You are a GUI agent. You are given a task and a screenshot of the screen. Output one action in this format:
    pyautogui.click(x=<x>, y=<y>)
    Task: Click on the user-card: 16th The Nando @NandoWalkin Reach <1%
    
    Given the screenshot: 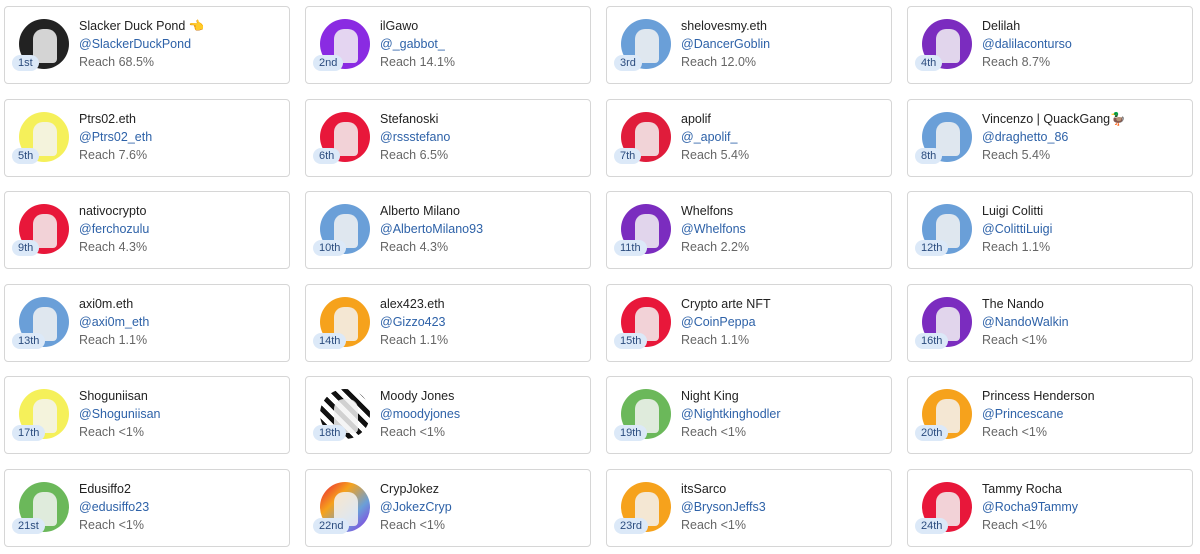 What is the action you would take?
    pyautogui.click(x=1050, y=322)
    